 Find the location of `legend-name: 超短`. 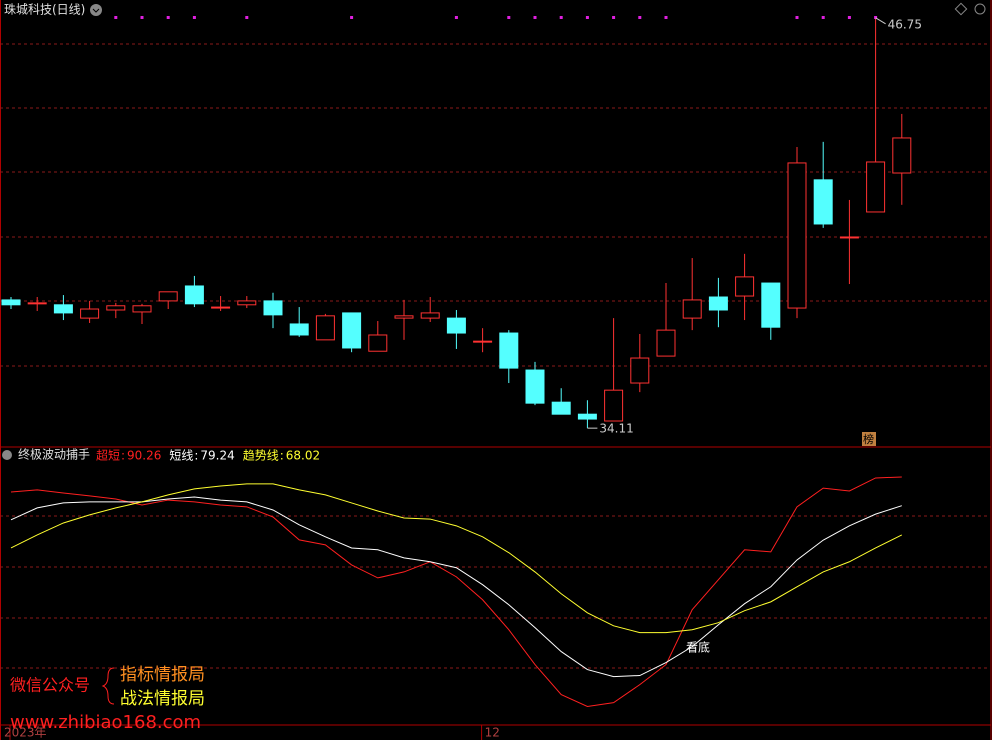

legend-name: 超短 is located at coordinates (108, 455).